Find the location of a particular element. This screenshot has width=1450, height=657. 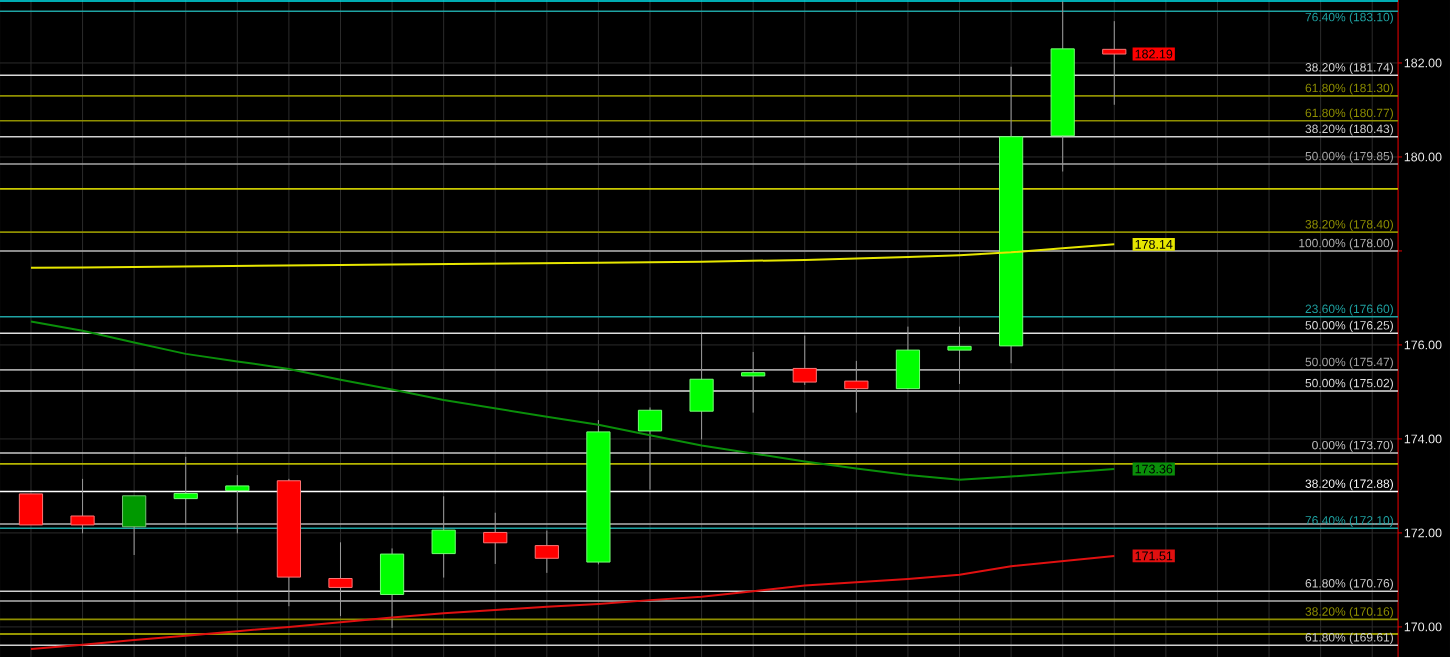

ref-line-label: 38.20% (180.43) is located at coordinates (1349, 130).